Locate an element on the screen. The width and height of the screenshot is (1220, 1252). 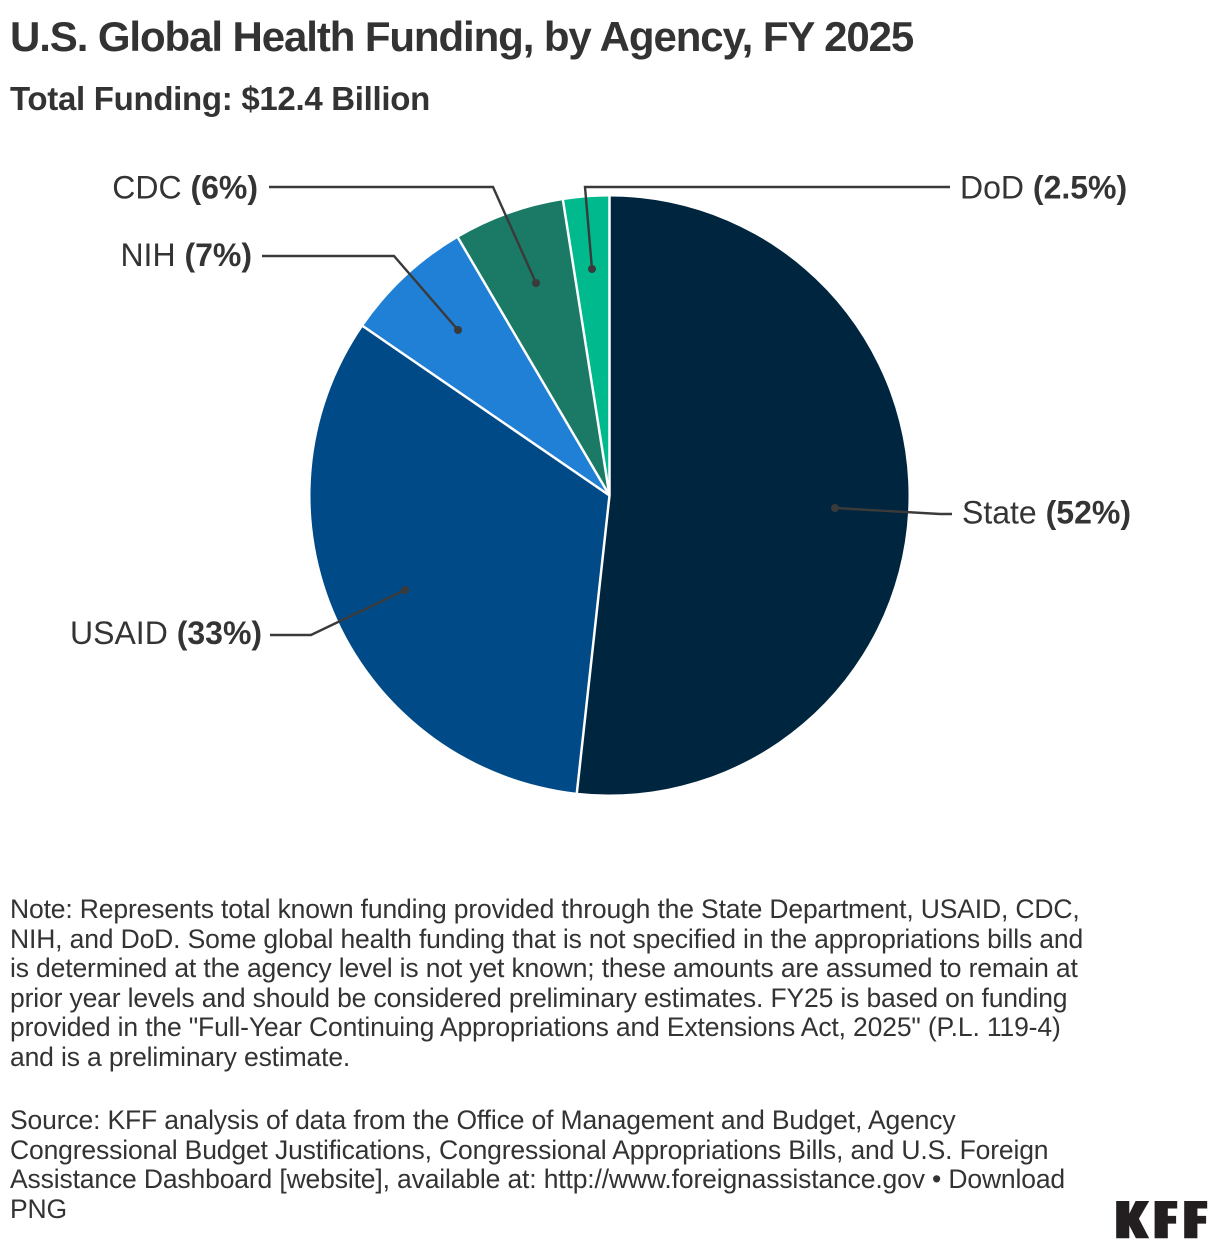
svg-text: DoD (2.5%) is located at coordinates (1043, 188).